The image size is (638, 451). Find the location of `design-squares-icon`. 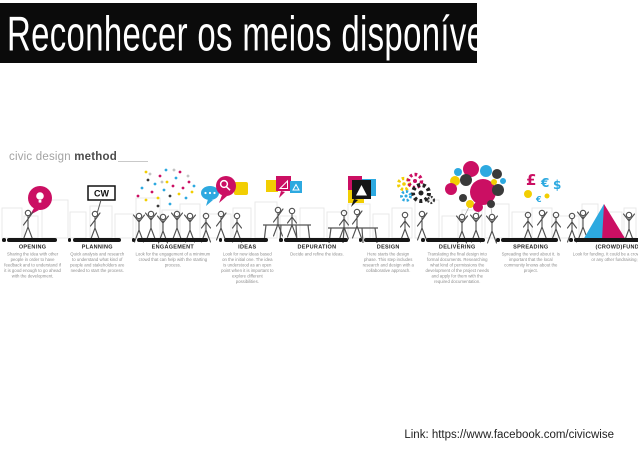

design-squares-icon is located at coordinates (362, 191).